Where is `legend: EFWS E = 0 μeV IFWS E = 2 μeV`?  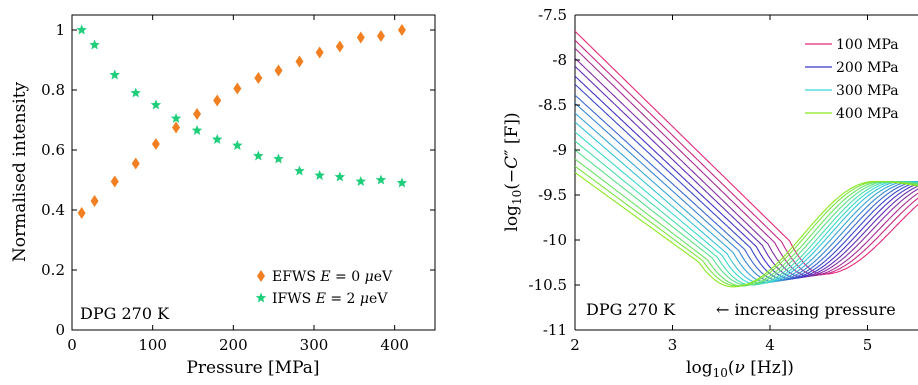
legend: EFWS E = 0 μeV IFWS E = 2 μeV is located at coordinates (324, 288).